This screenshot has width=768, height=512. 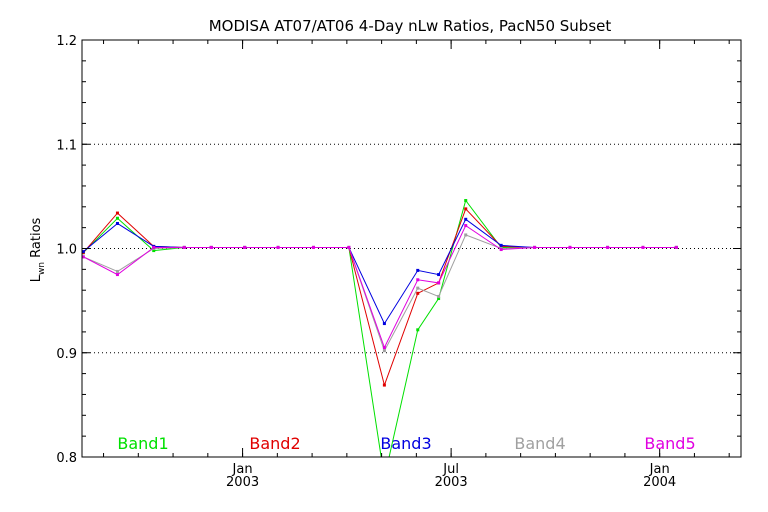 I want to click on legend-label-band4: Band4, so click(x=539, y=443).